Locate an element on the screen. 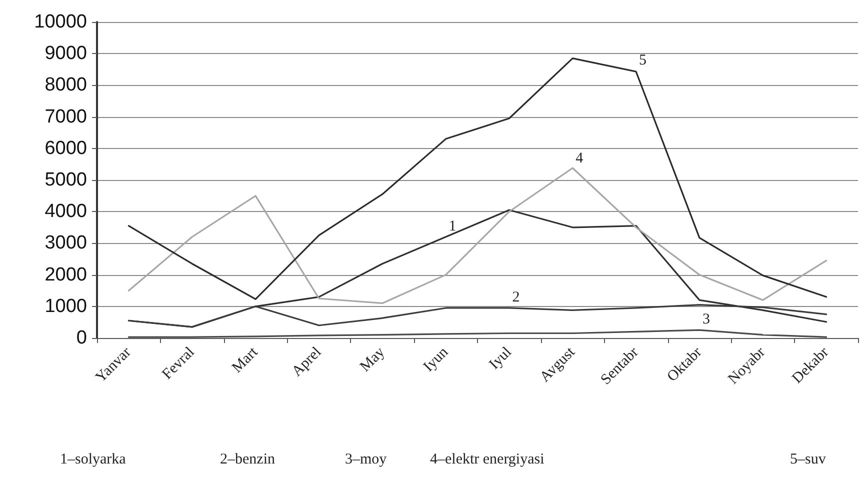 The height and width of the screenshot is (492, 865). y-tick-label: 10000 is located at coordinates (60, 22).